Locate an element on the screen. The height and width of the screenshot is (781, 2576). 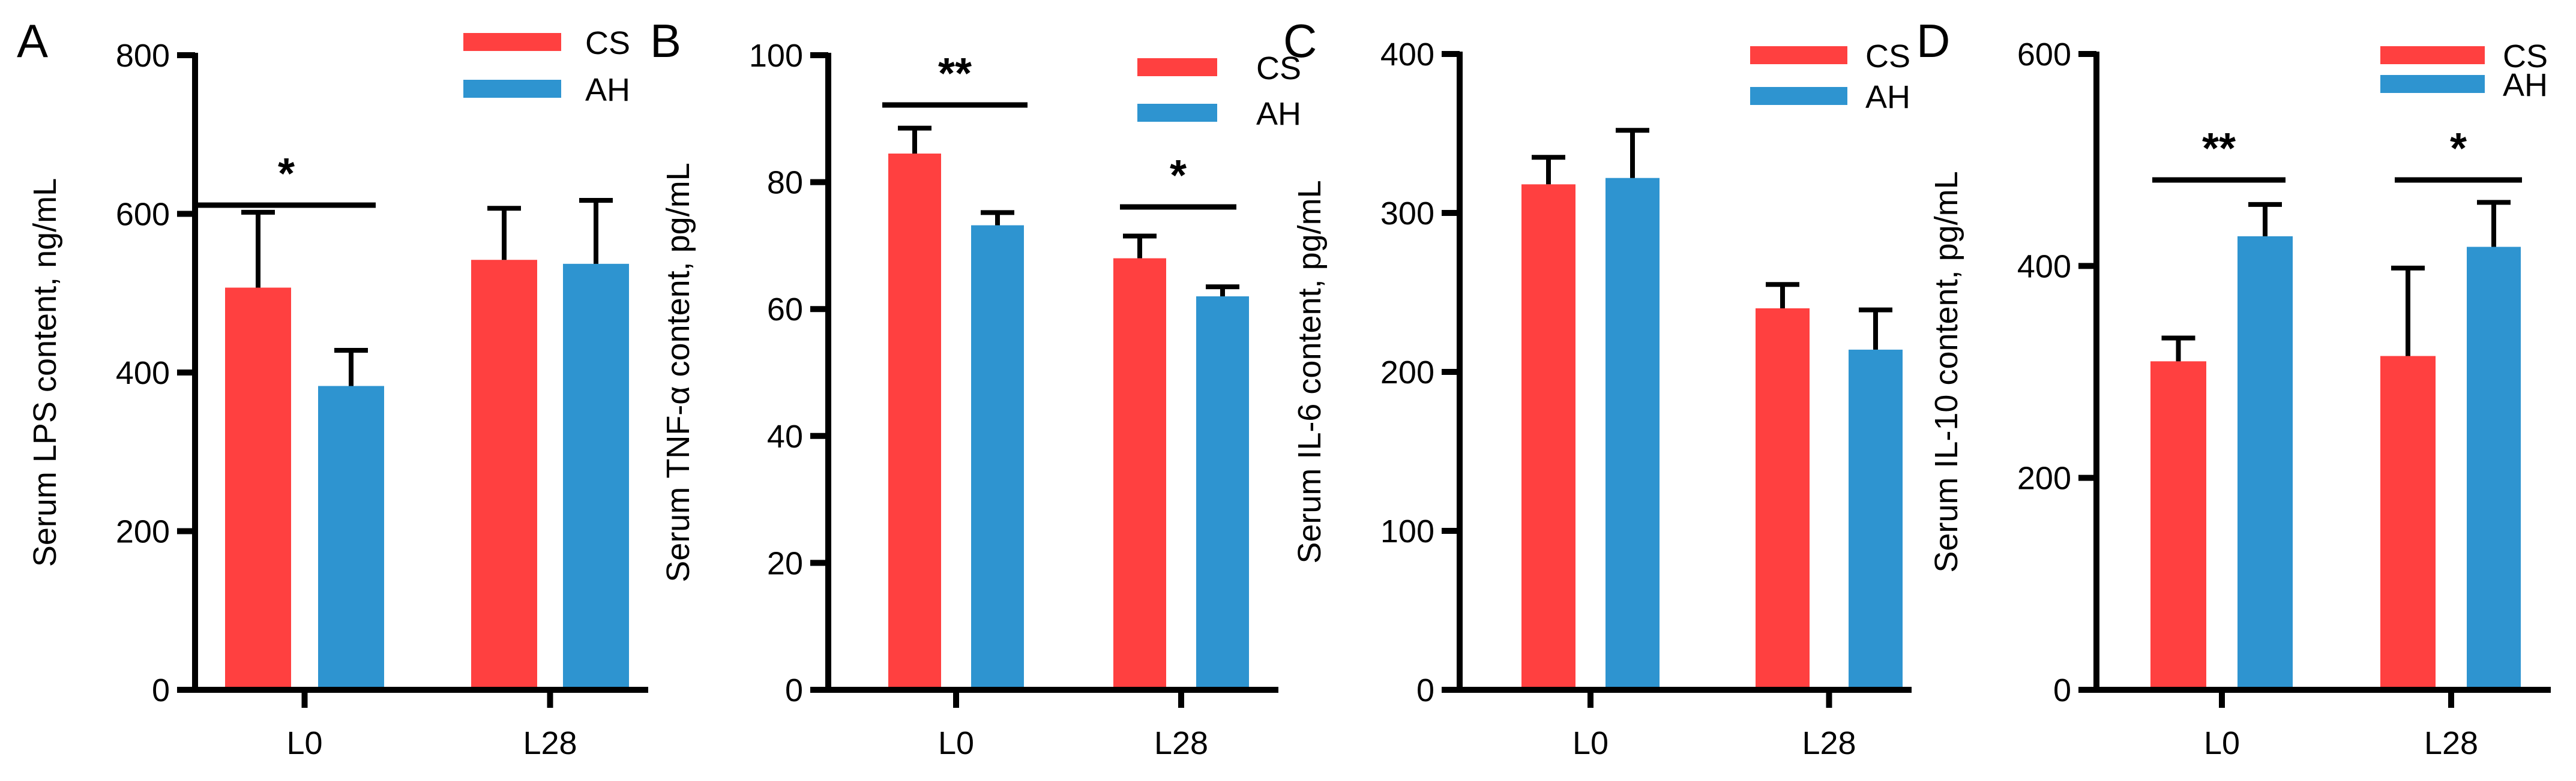
bar-b-cs-l28 is located at coordinates (1139, 474).